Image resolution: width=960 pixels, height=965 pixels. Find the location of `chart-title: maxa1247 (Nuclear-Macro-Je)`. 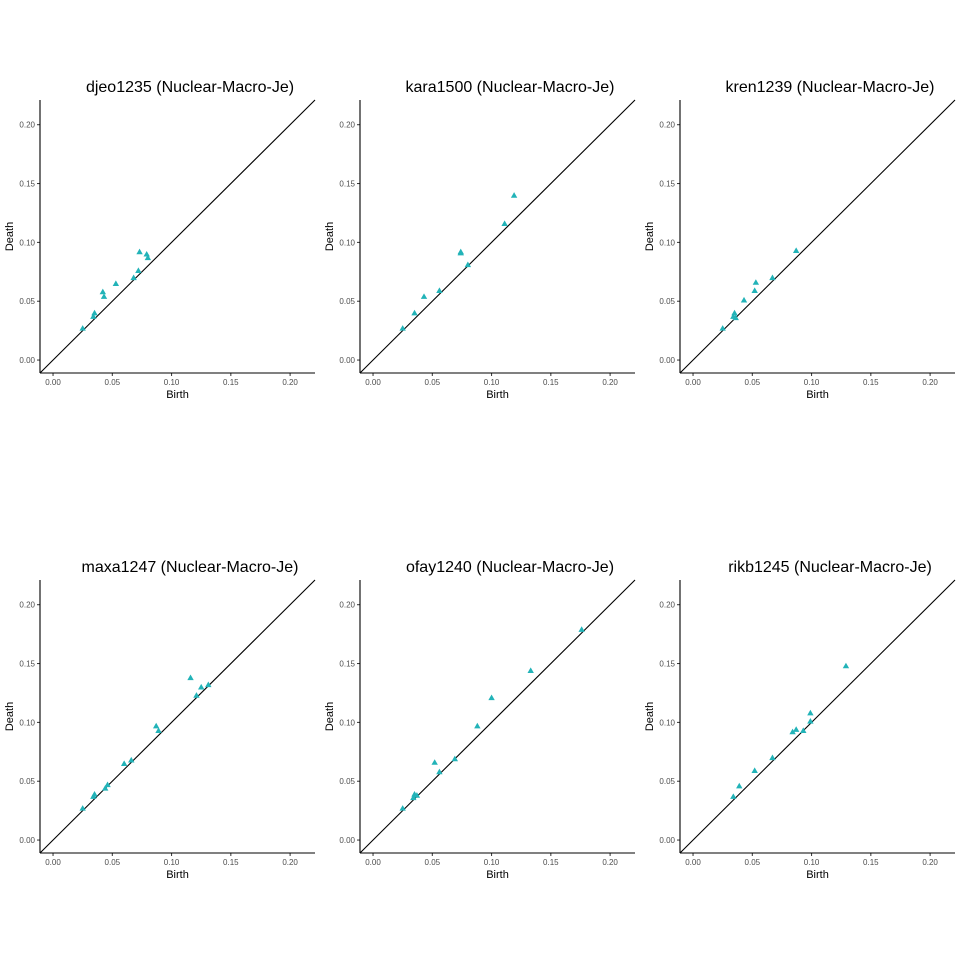

chart-title: maxa1247 (Nuclear-Macro-Je) is located at coordinates (190, 567).